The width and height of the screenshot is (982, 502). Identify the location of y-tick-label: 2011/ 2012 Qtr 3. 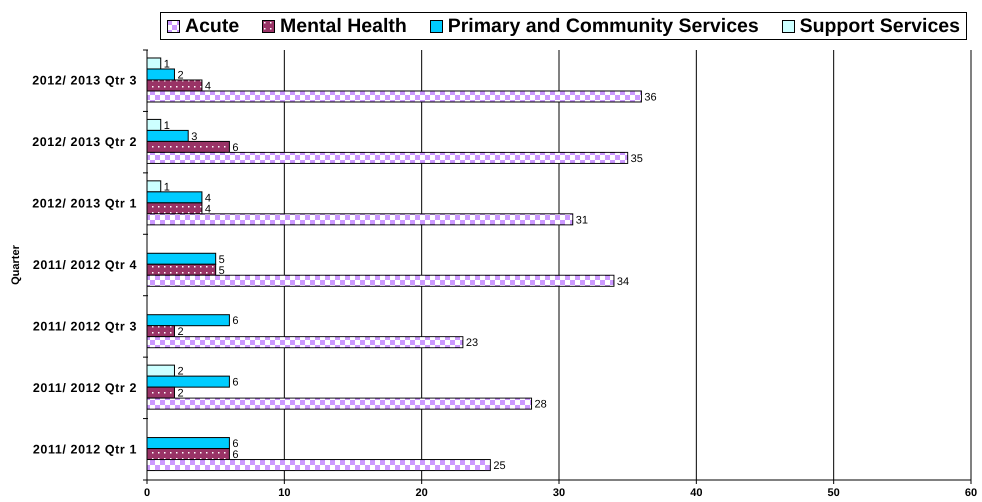
(84, 326).